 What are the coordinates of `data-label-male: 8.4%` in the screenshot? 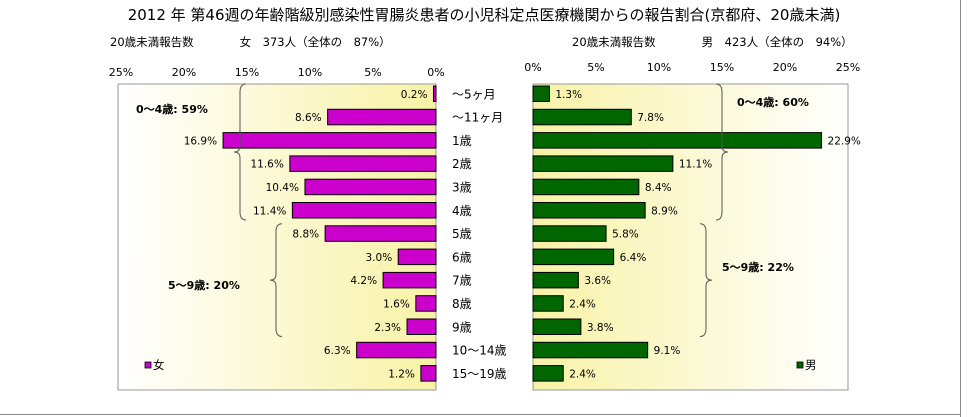 It's located at (658, 188).